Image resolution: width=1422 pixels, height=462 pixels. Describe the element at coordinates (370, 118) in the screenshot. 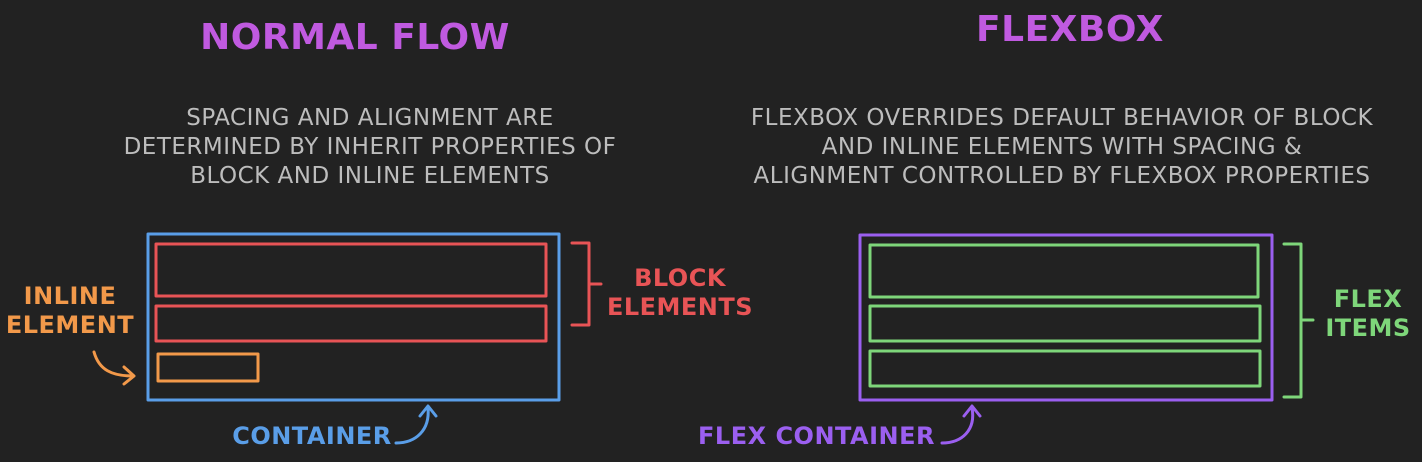

I see `normal-flow-description-line: SPACING AND ALIGNMENT ARE` at that location.